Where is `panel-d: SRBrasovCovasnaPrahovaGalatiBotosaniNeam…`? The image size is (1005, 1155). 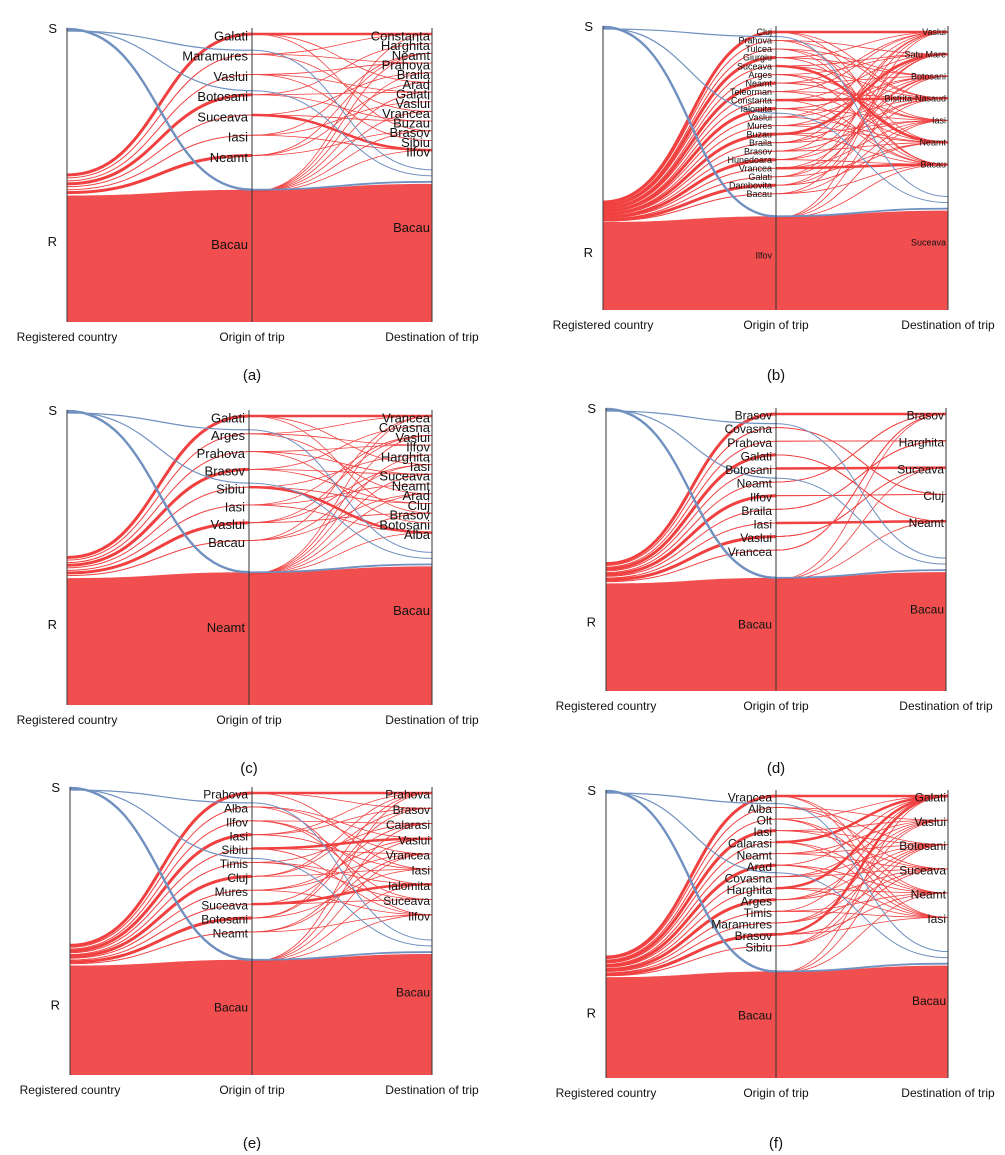 panel-d: SRBrasovCovasnaPrahovaGalatiBotosaniNeam… is located at coordinates (774, 589).